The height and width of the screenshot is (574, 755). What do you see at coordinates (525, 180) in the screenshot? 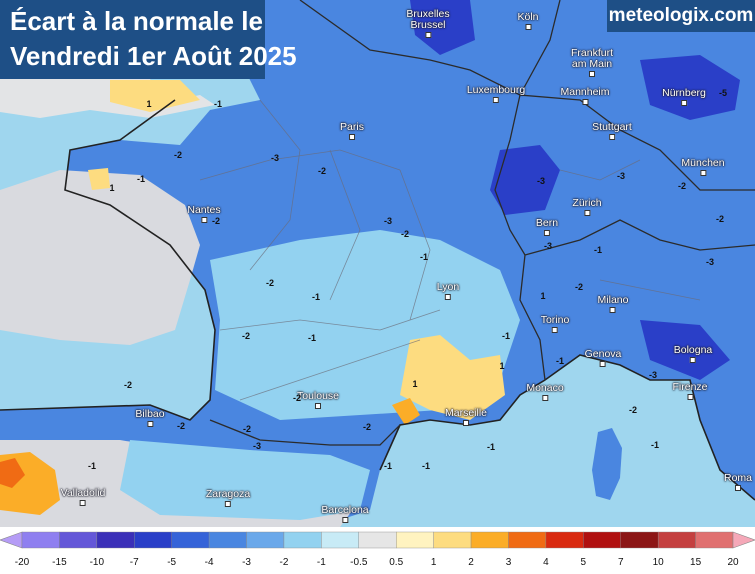
I see `anomaly-deepblue-germany` at bounding box center [525, 180].